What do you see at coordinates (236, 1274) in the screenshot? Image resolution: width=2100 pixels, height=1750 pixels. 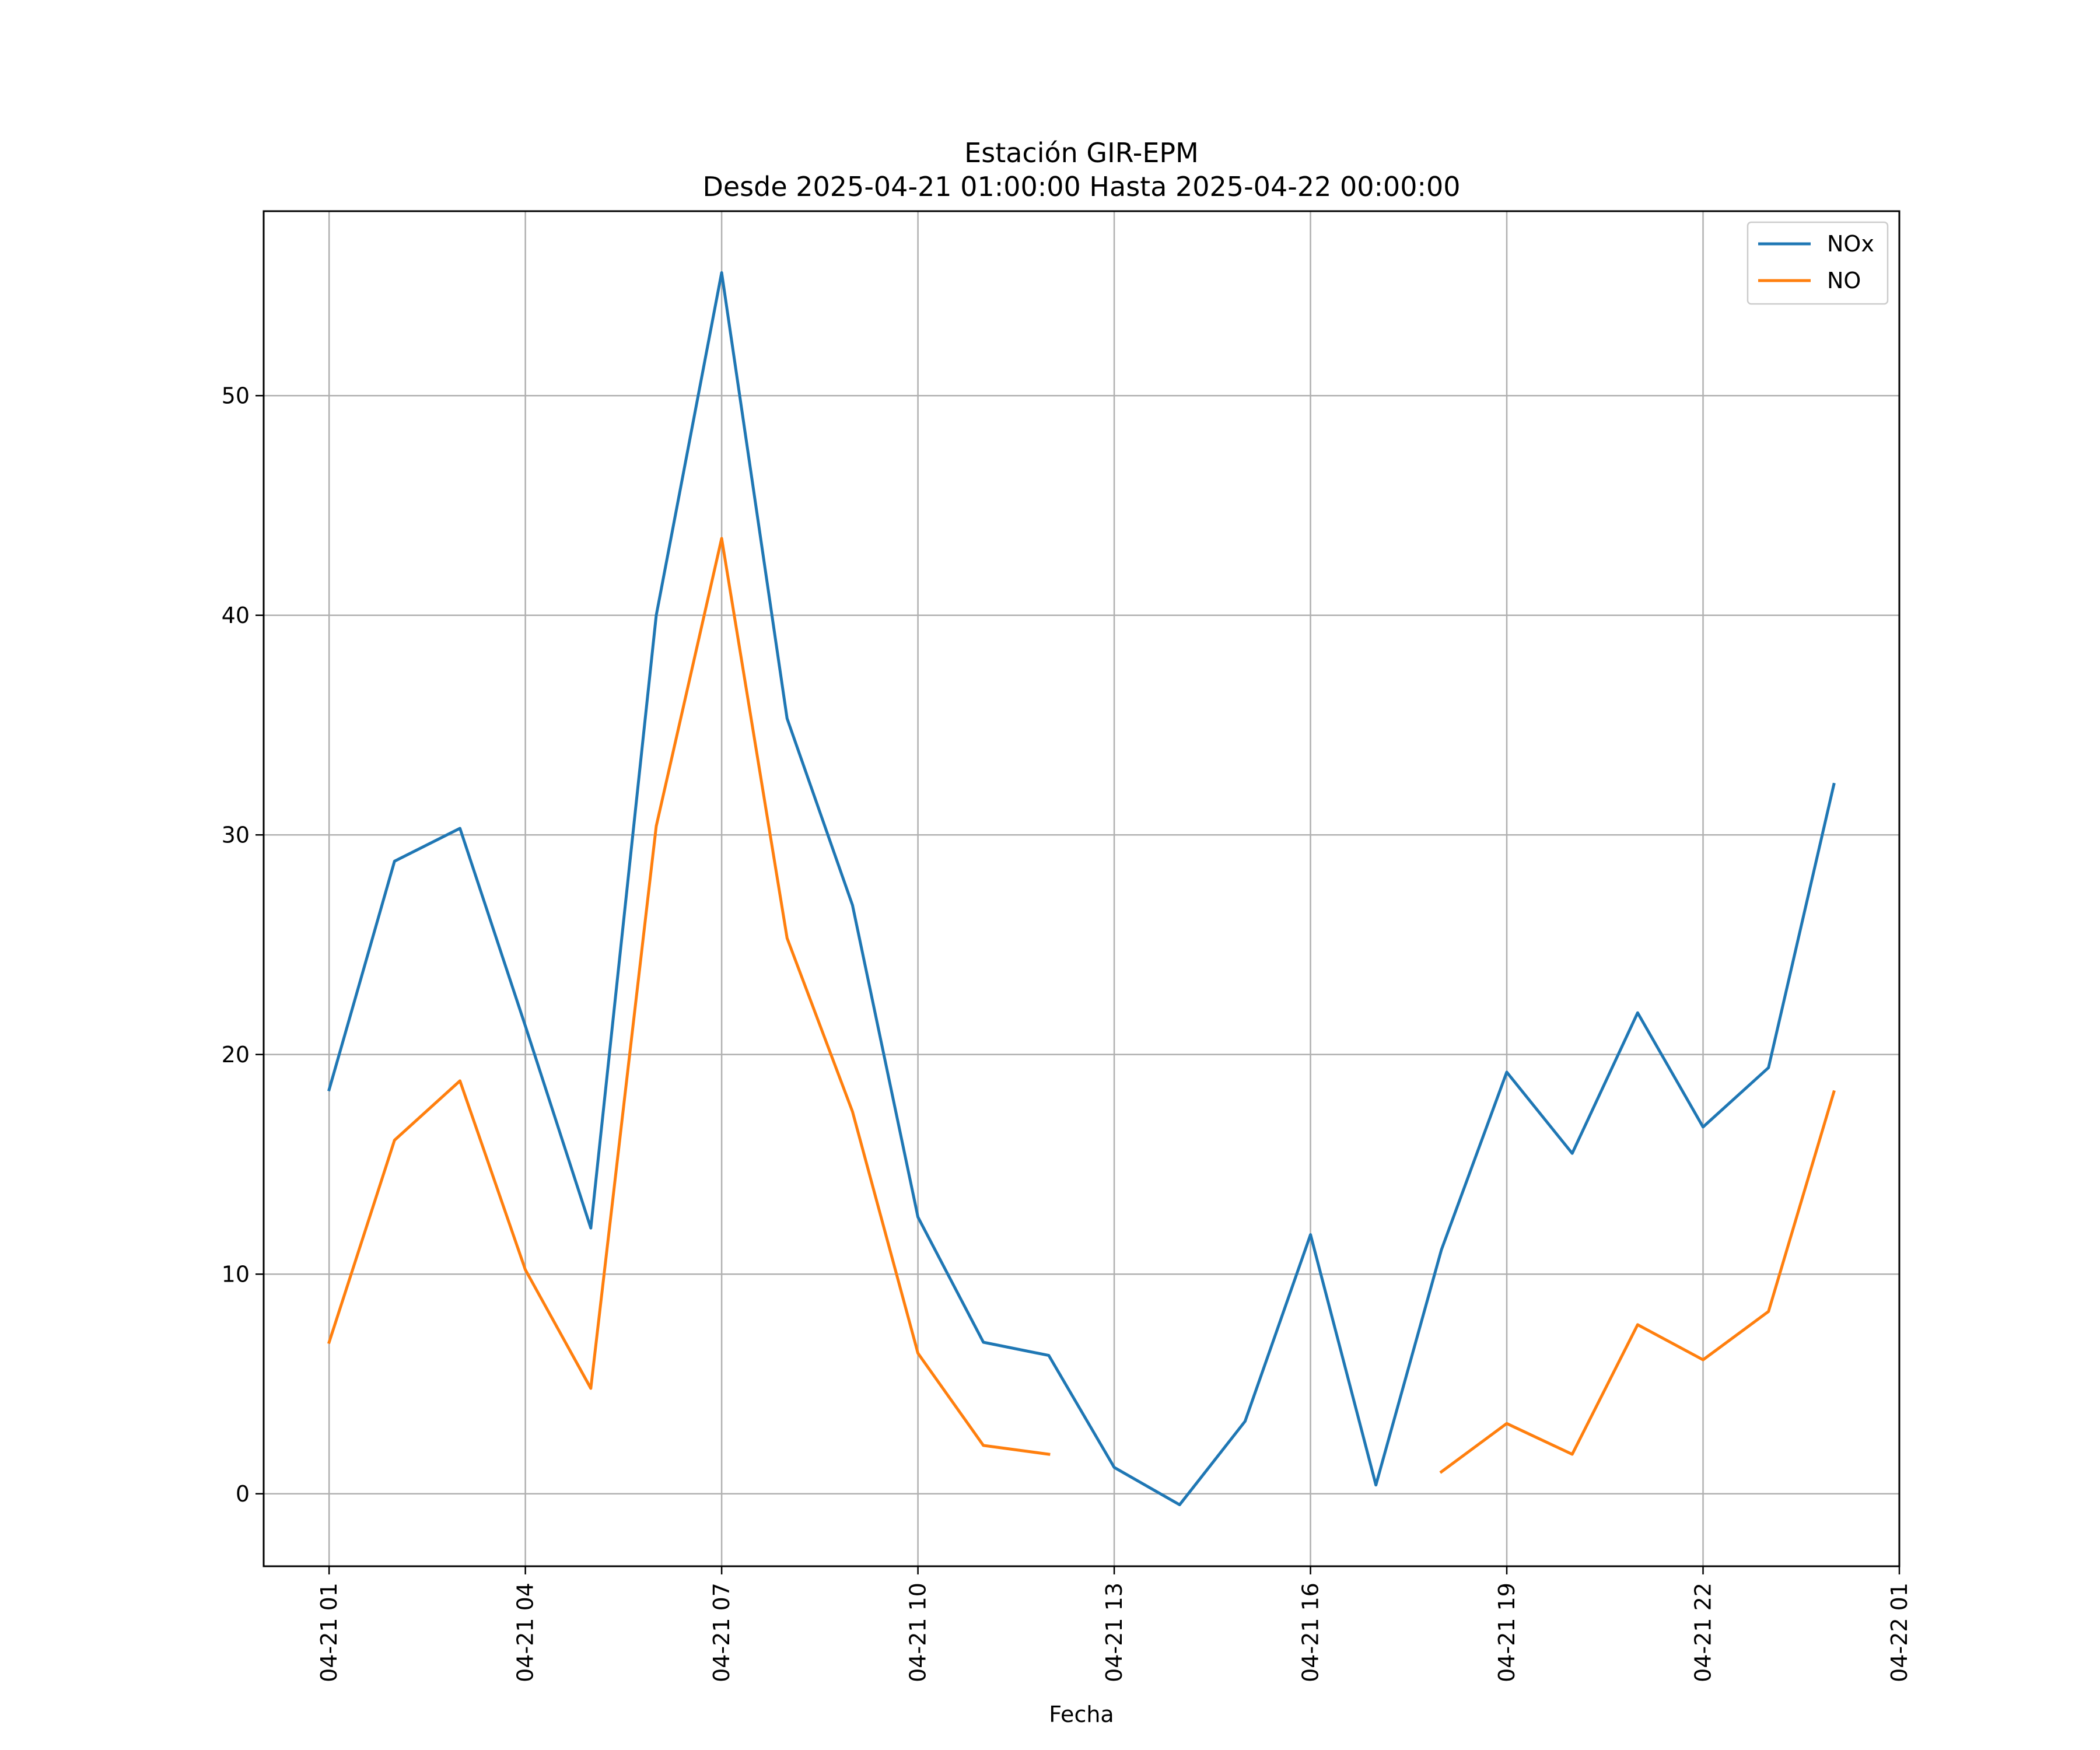 I see `y-tick-label: 10` at bounding box center [236, 1274].